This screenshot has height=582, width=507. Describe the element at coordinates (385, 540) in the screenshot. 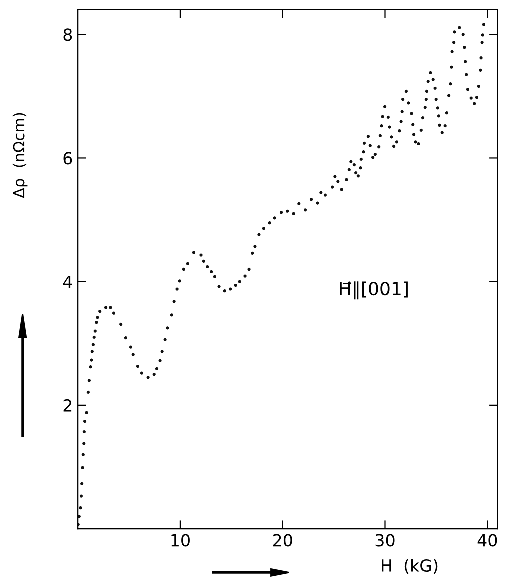

I see `x-tick-label: 30` at that location.